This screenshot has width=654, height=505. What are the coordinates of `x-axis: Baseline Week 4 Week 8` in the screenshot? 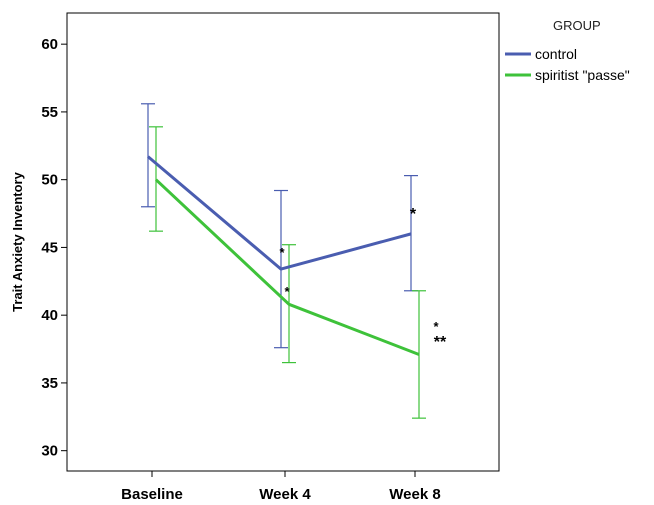 It's located at (281, 487).